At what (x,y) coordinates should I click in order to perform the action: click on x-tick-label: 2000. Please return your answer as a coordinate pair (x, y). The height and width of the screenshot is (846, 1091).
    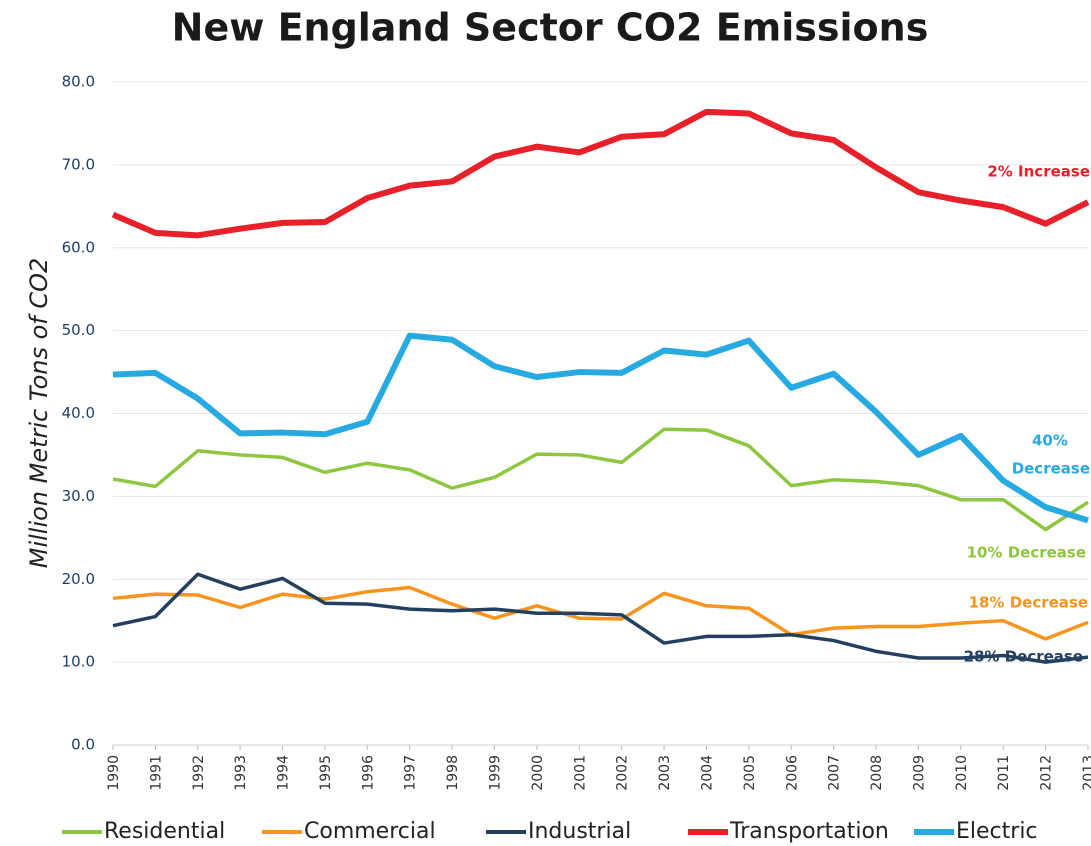
    Looking at the image, I should click on (538, 773).